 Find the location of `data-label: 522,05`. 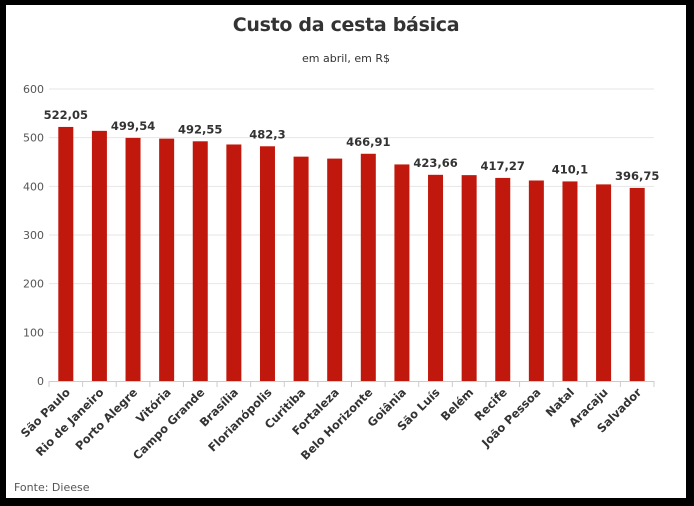

data-label: 522,05 is located at coordinates (66, 115).